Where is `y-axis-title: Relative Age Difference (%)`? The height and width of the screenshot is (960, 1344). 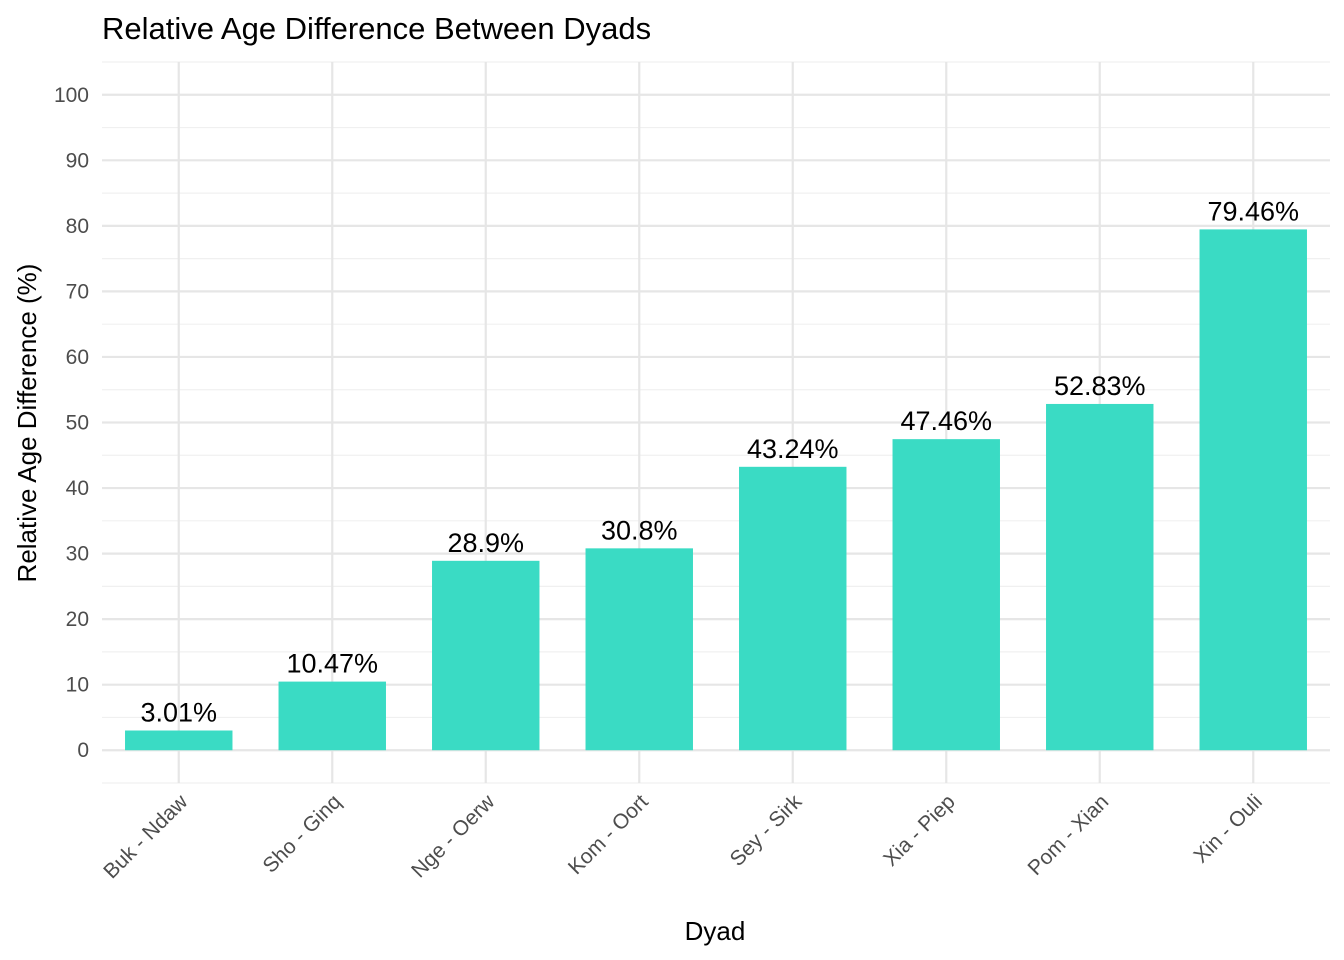
y-axis-title: Relative Age Difference (%) is located at coordinates (27, 423).